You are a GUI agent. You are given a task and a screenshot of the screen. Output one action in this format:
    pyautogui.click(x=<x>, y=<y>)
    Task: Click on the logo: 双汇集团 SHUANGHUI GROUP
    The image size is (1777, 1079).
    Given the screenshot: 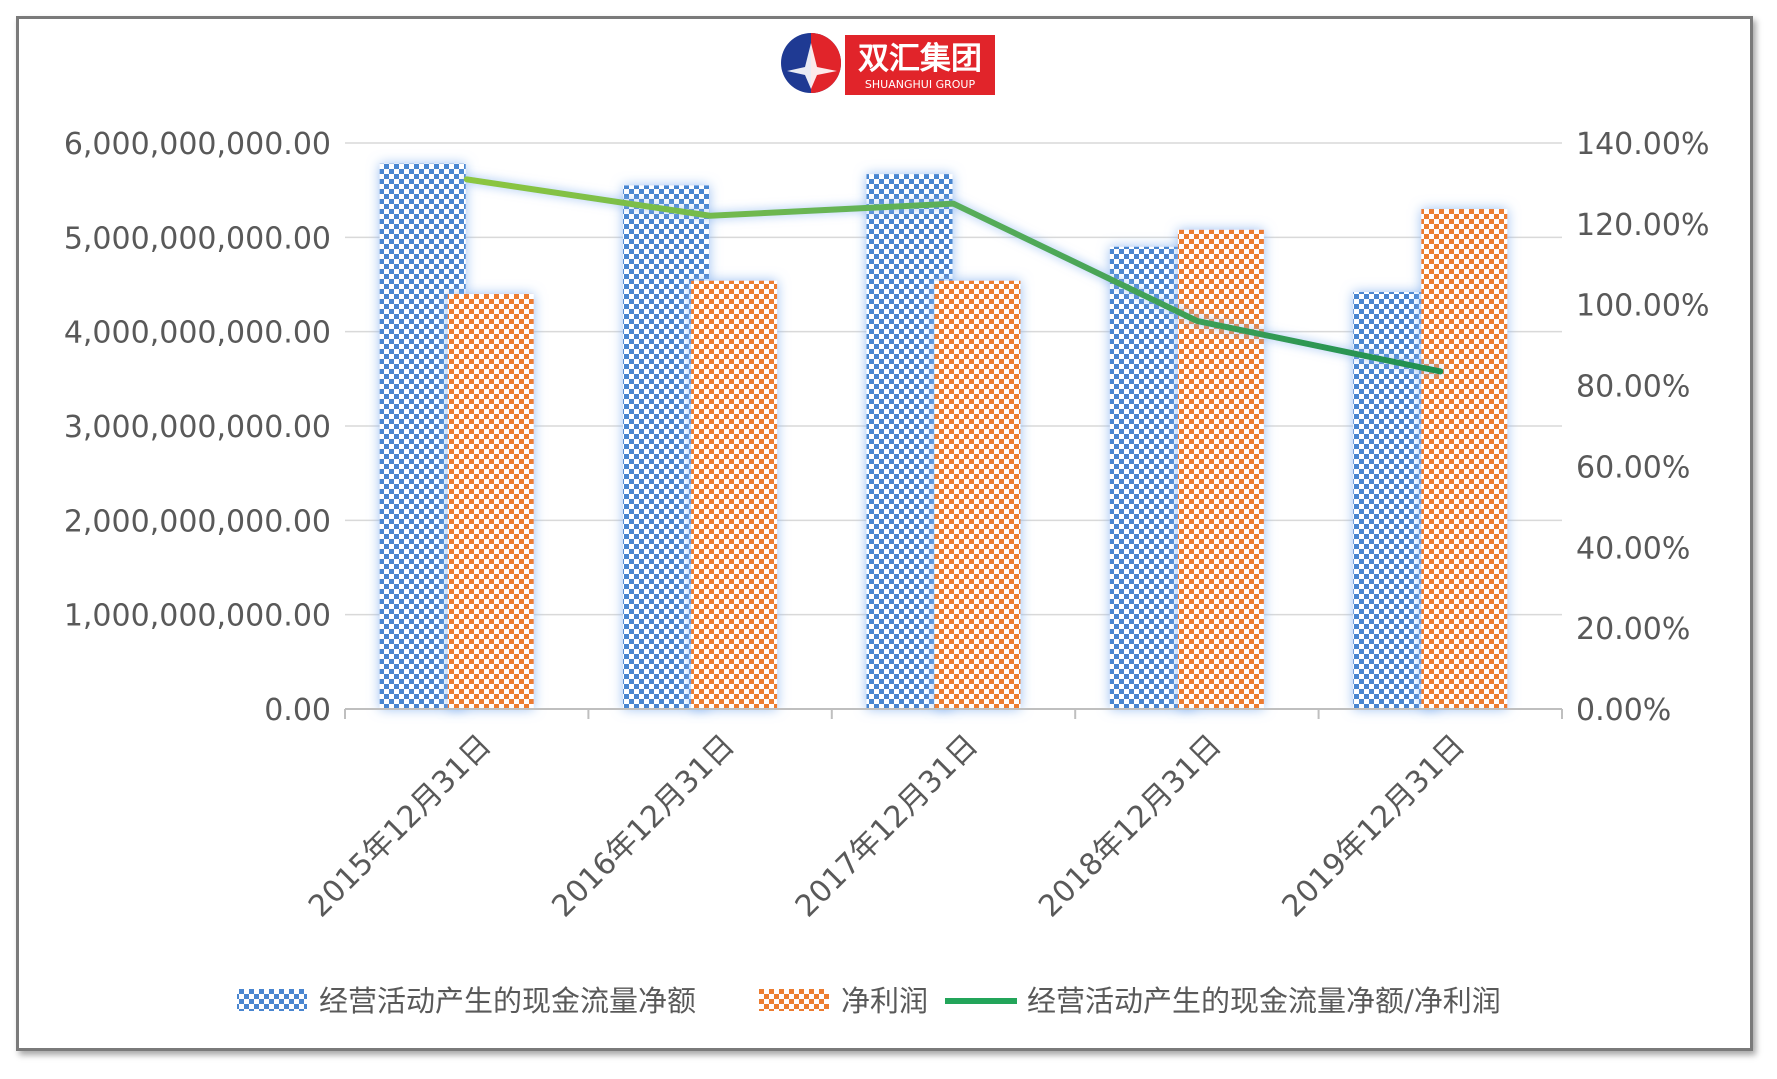 What is the action you would take?
    pyautogui.click(x=888, y=64)
    